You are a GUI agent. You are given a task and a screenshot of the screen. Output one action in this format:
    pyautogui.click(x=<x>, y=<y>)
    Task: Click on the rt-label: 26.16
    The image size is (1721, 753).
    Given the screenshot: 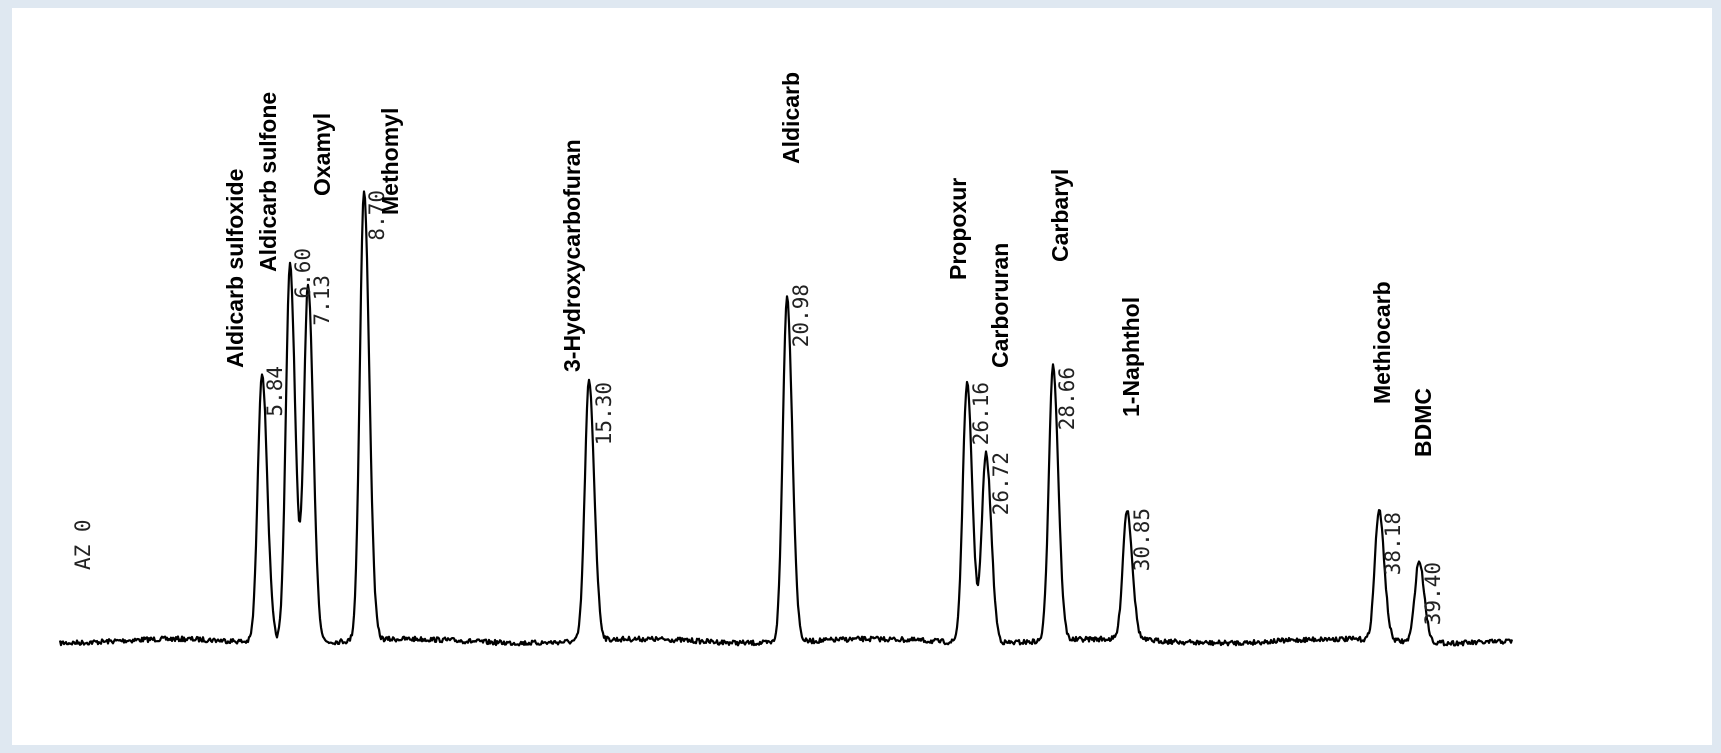 What is the action you would take?
    pyautogui.click(x=981, y=413)
    